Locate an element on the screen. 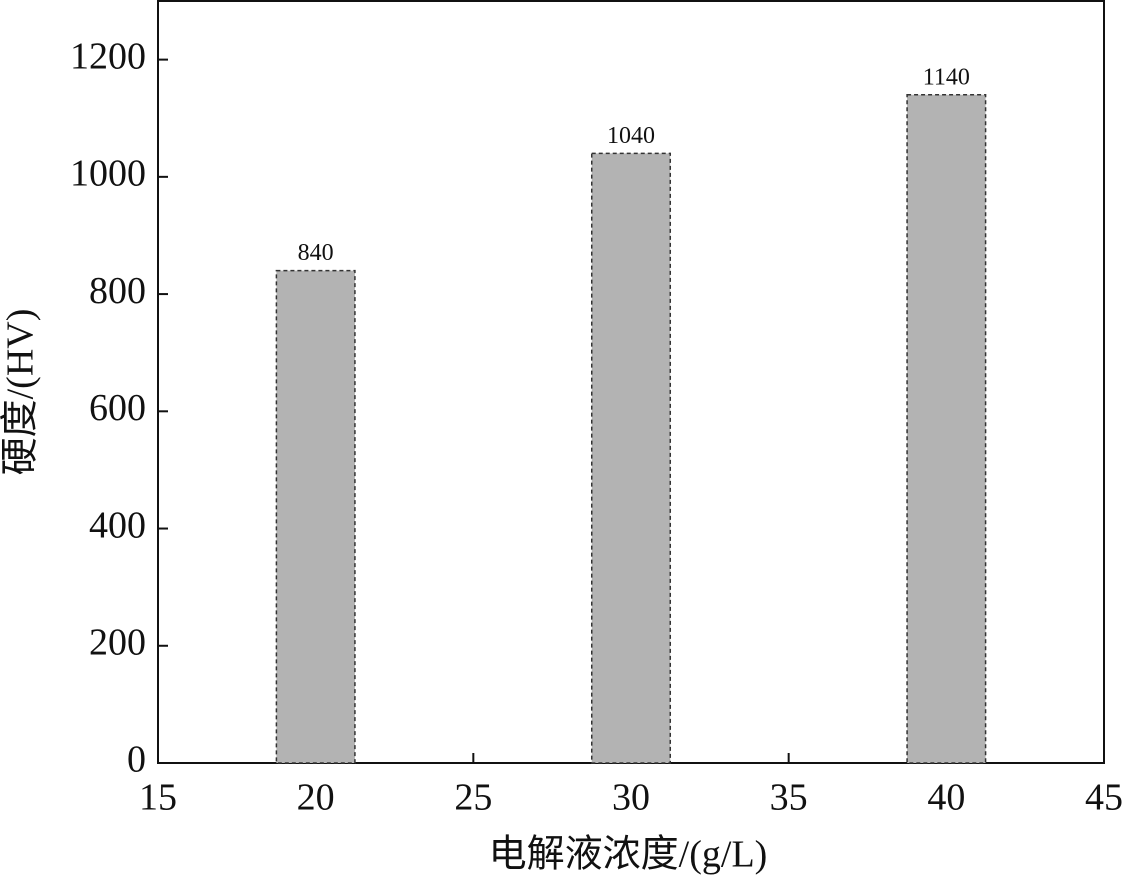  x-tick-label: 40 is located at coordinates (946, 798).